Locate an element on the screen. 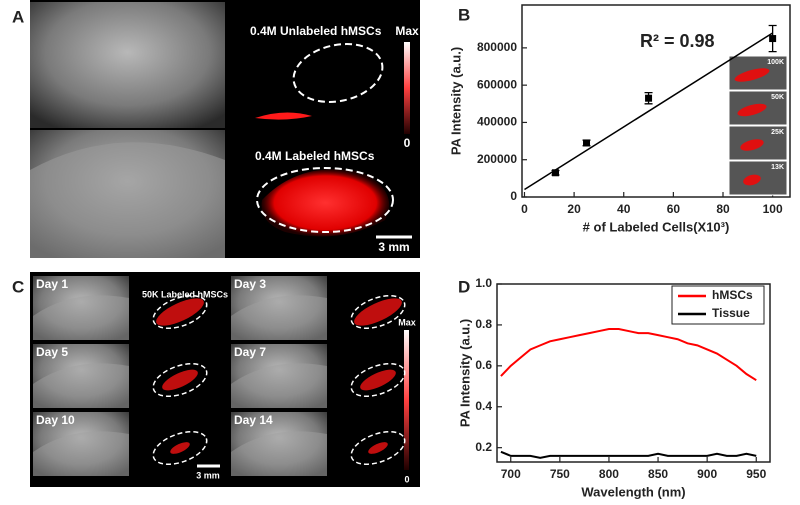 This screenshot has width=800, height=505. x-axis-label: # of Labeled Cells(X10³) is located at coordinates (656, 226).